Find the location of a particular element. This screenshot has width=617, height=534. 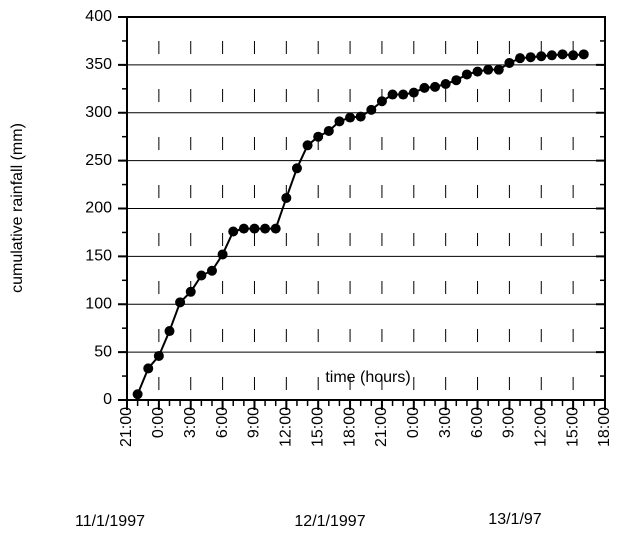

y-tick-label: 300 is located at coordinates (98, 112).